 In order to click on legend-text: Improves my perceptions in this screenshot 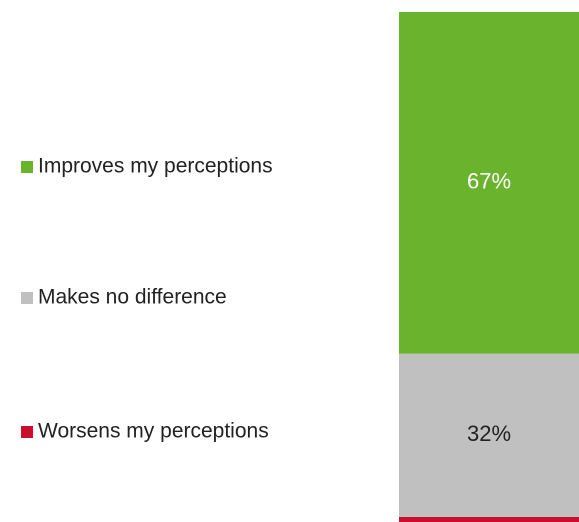, I will do `click(155, 166)`.